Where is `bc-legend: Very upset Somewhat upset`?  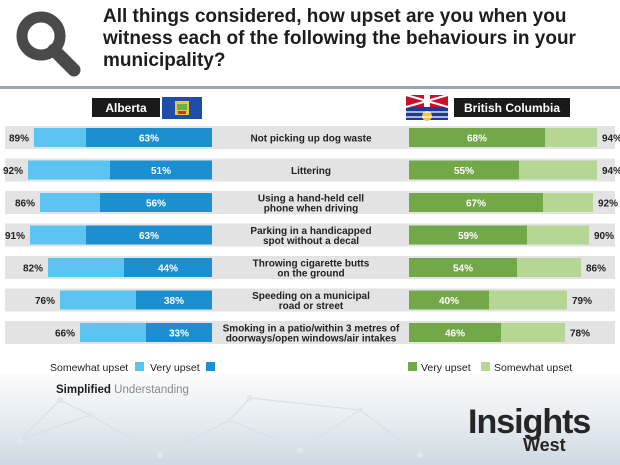 bc-legend: Very upset Somewhat upset is located at coordinates (490, 368).